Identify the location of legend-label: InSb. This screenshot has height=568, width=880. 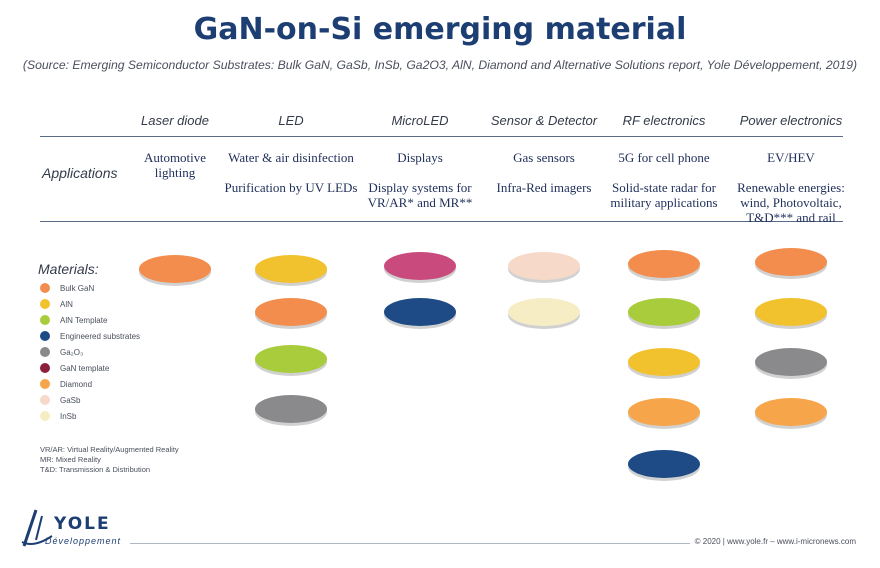
(68, 416).